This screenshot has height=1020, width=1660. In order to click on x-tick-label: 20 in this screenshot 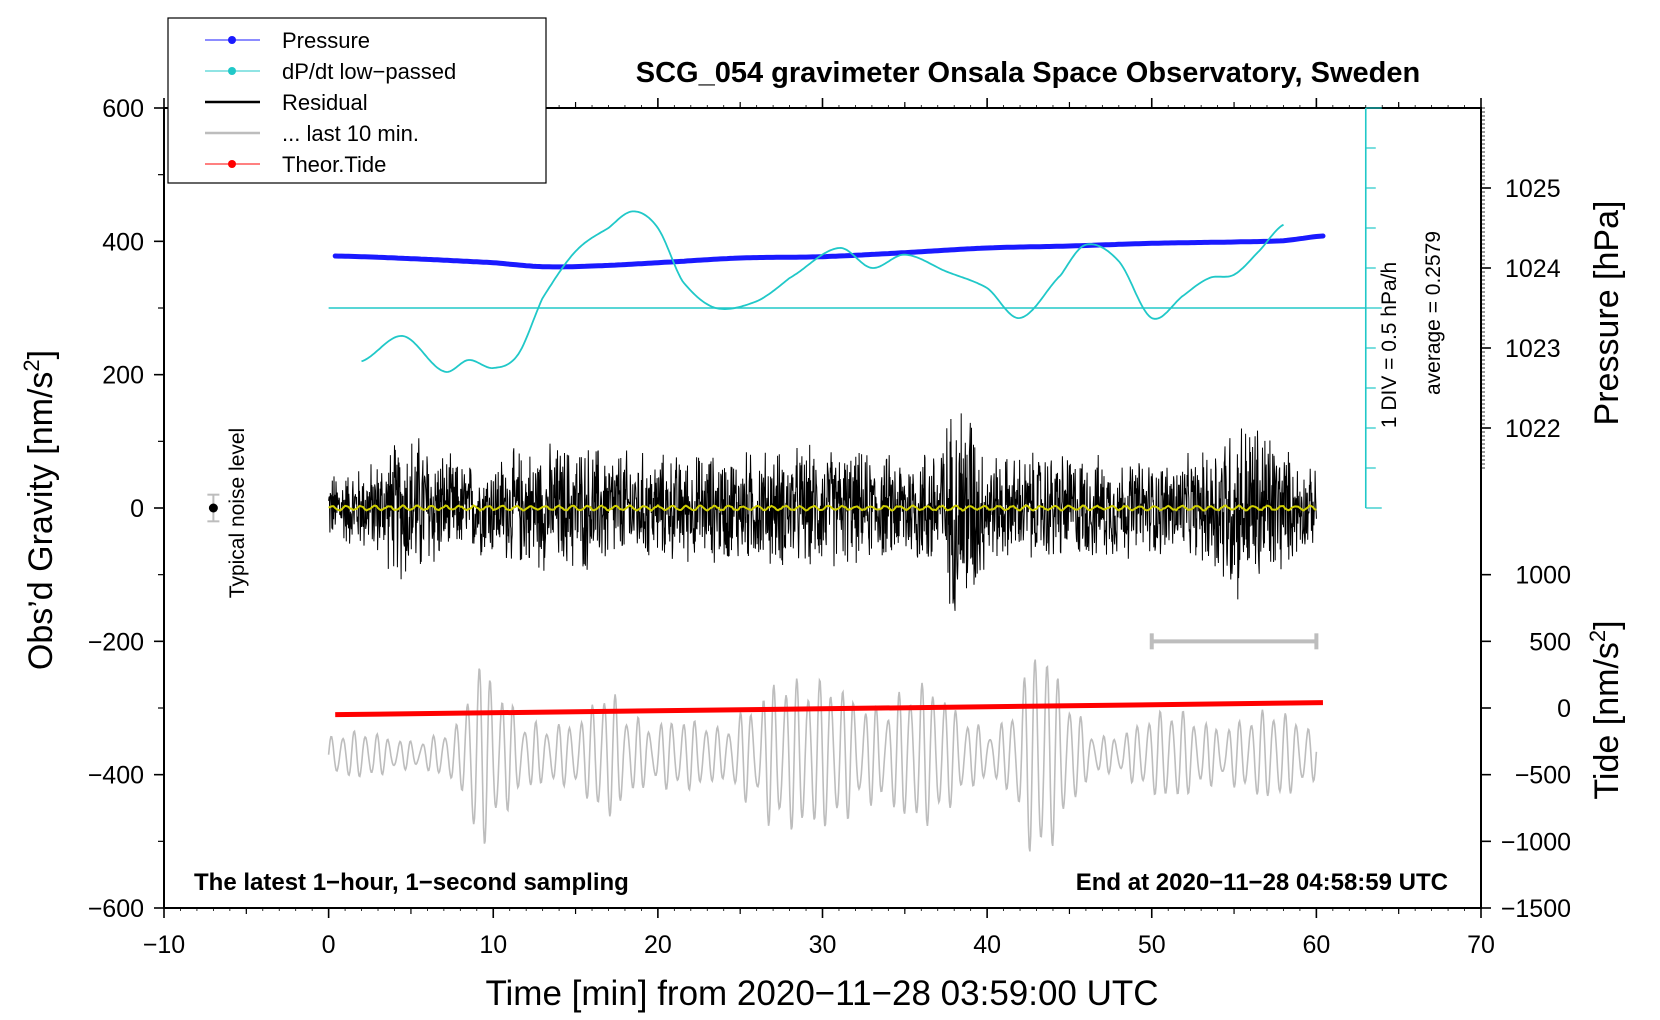, I will do `click(658, 945)`.